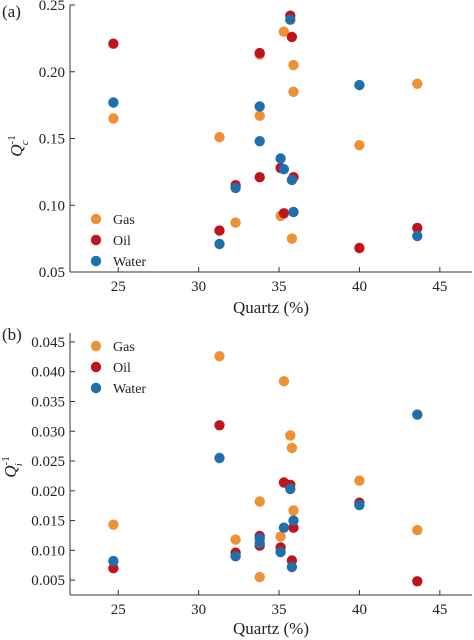 Image resolution: width=474 pixels, height=640 pixels. I want to click on panel-b-legend-marker-oil, so click(96, 367).